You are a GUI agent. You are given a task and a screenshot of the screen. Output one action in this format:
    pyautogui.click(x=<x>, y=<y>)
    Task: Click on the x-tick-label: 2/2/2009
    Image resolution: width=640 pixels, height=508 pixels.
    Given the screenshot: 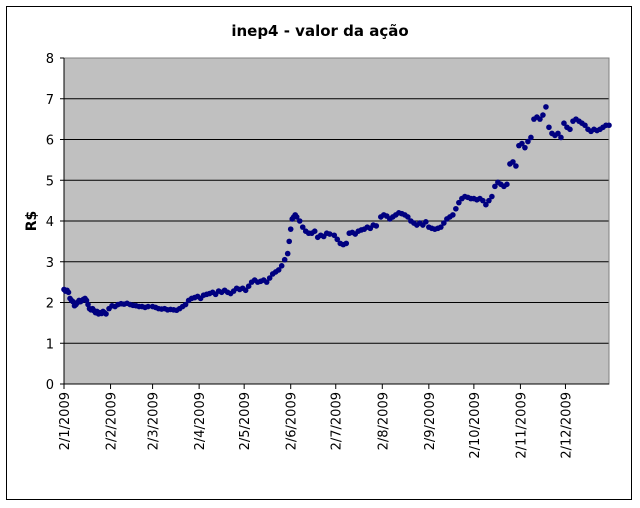 What is the action you would take?
    pyautogui.click(x=112, y=421)
    